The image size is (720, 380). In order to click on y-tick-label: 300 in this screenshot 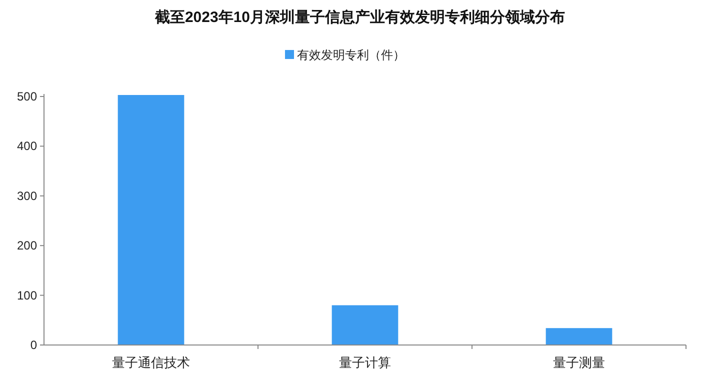, I will do `click(27, 195)`.